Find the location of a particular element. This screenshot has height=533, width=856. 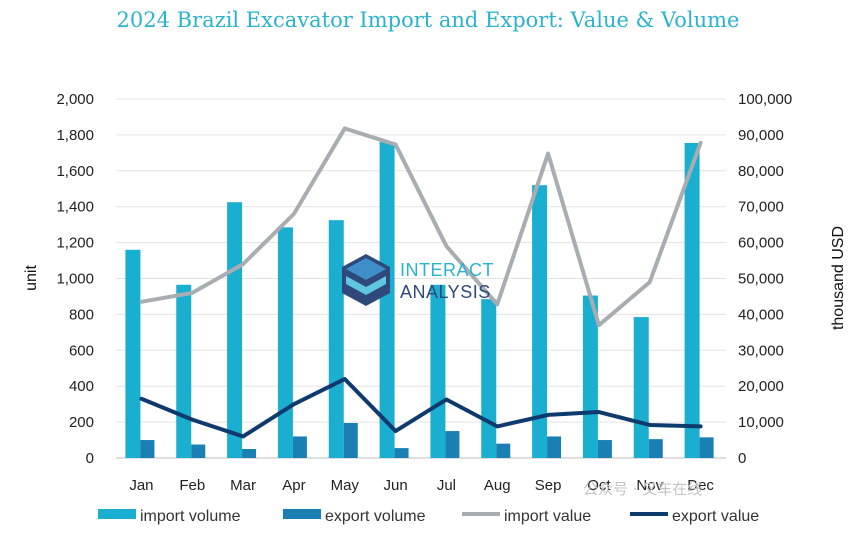

y-axis-left-label: unit is located at coordinates (31, 278).